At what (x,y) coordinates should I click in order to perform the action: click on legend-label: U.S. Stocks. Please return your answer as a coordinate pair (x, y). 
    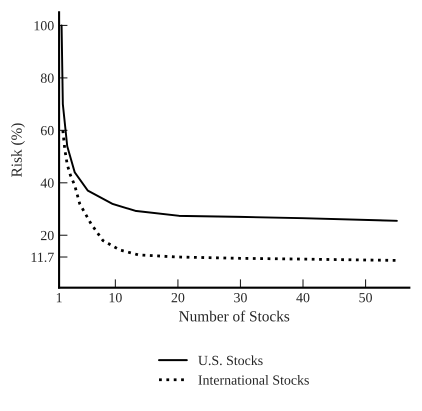
    Looking at the image, I should click on (230, 360).